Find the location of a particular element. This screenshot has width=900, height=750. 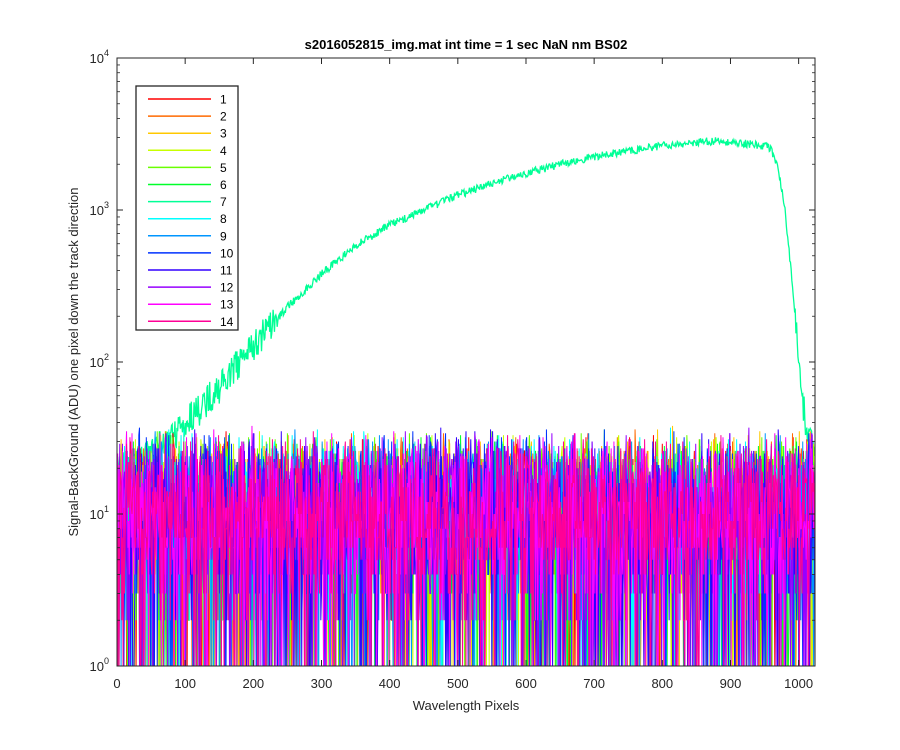

y-tick-label: 10⁰ is located at coordinates (99, 665).